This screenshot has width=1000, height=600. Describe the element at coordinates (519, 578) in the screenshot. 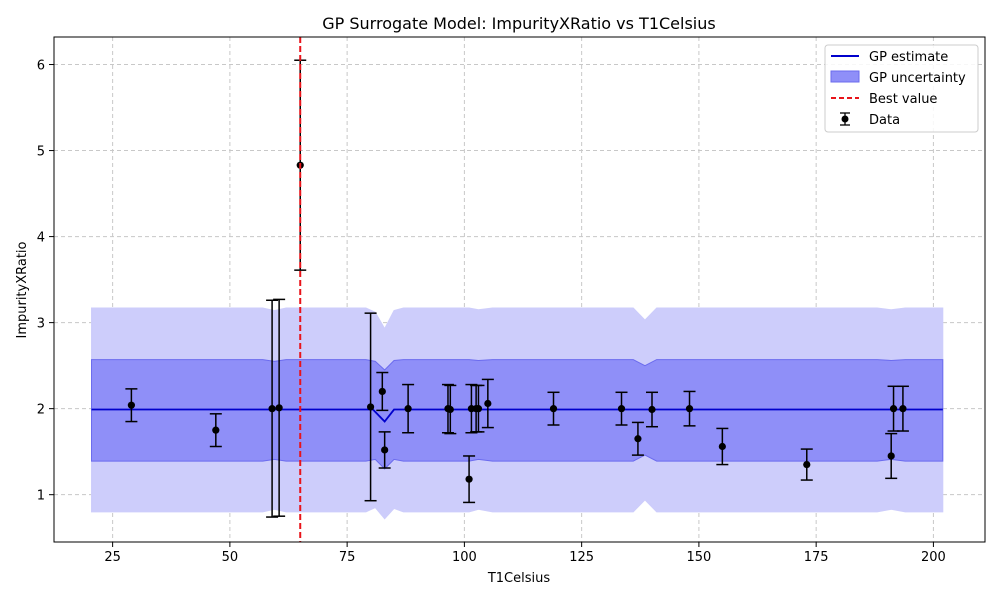

I see `x-axis-title: T1Celsius` at that location.